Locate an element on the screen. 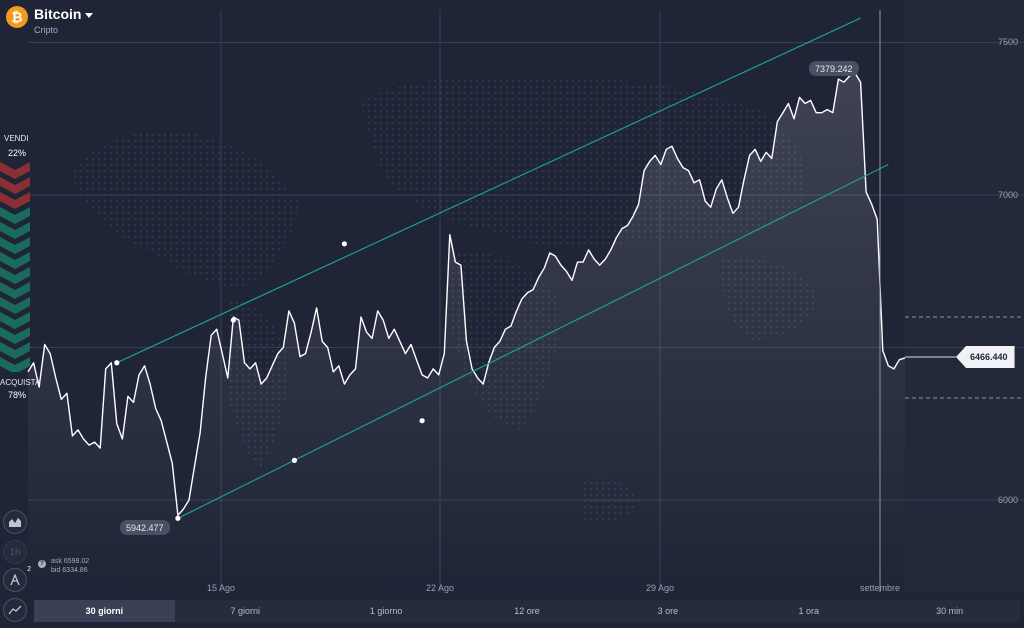  period-tab: 12 ore is located at coordinates (527, 611).